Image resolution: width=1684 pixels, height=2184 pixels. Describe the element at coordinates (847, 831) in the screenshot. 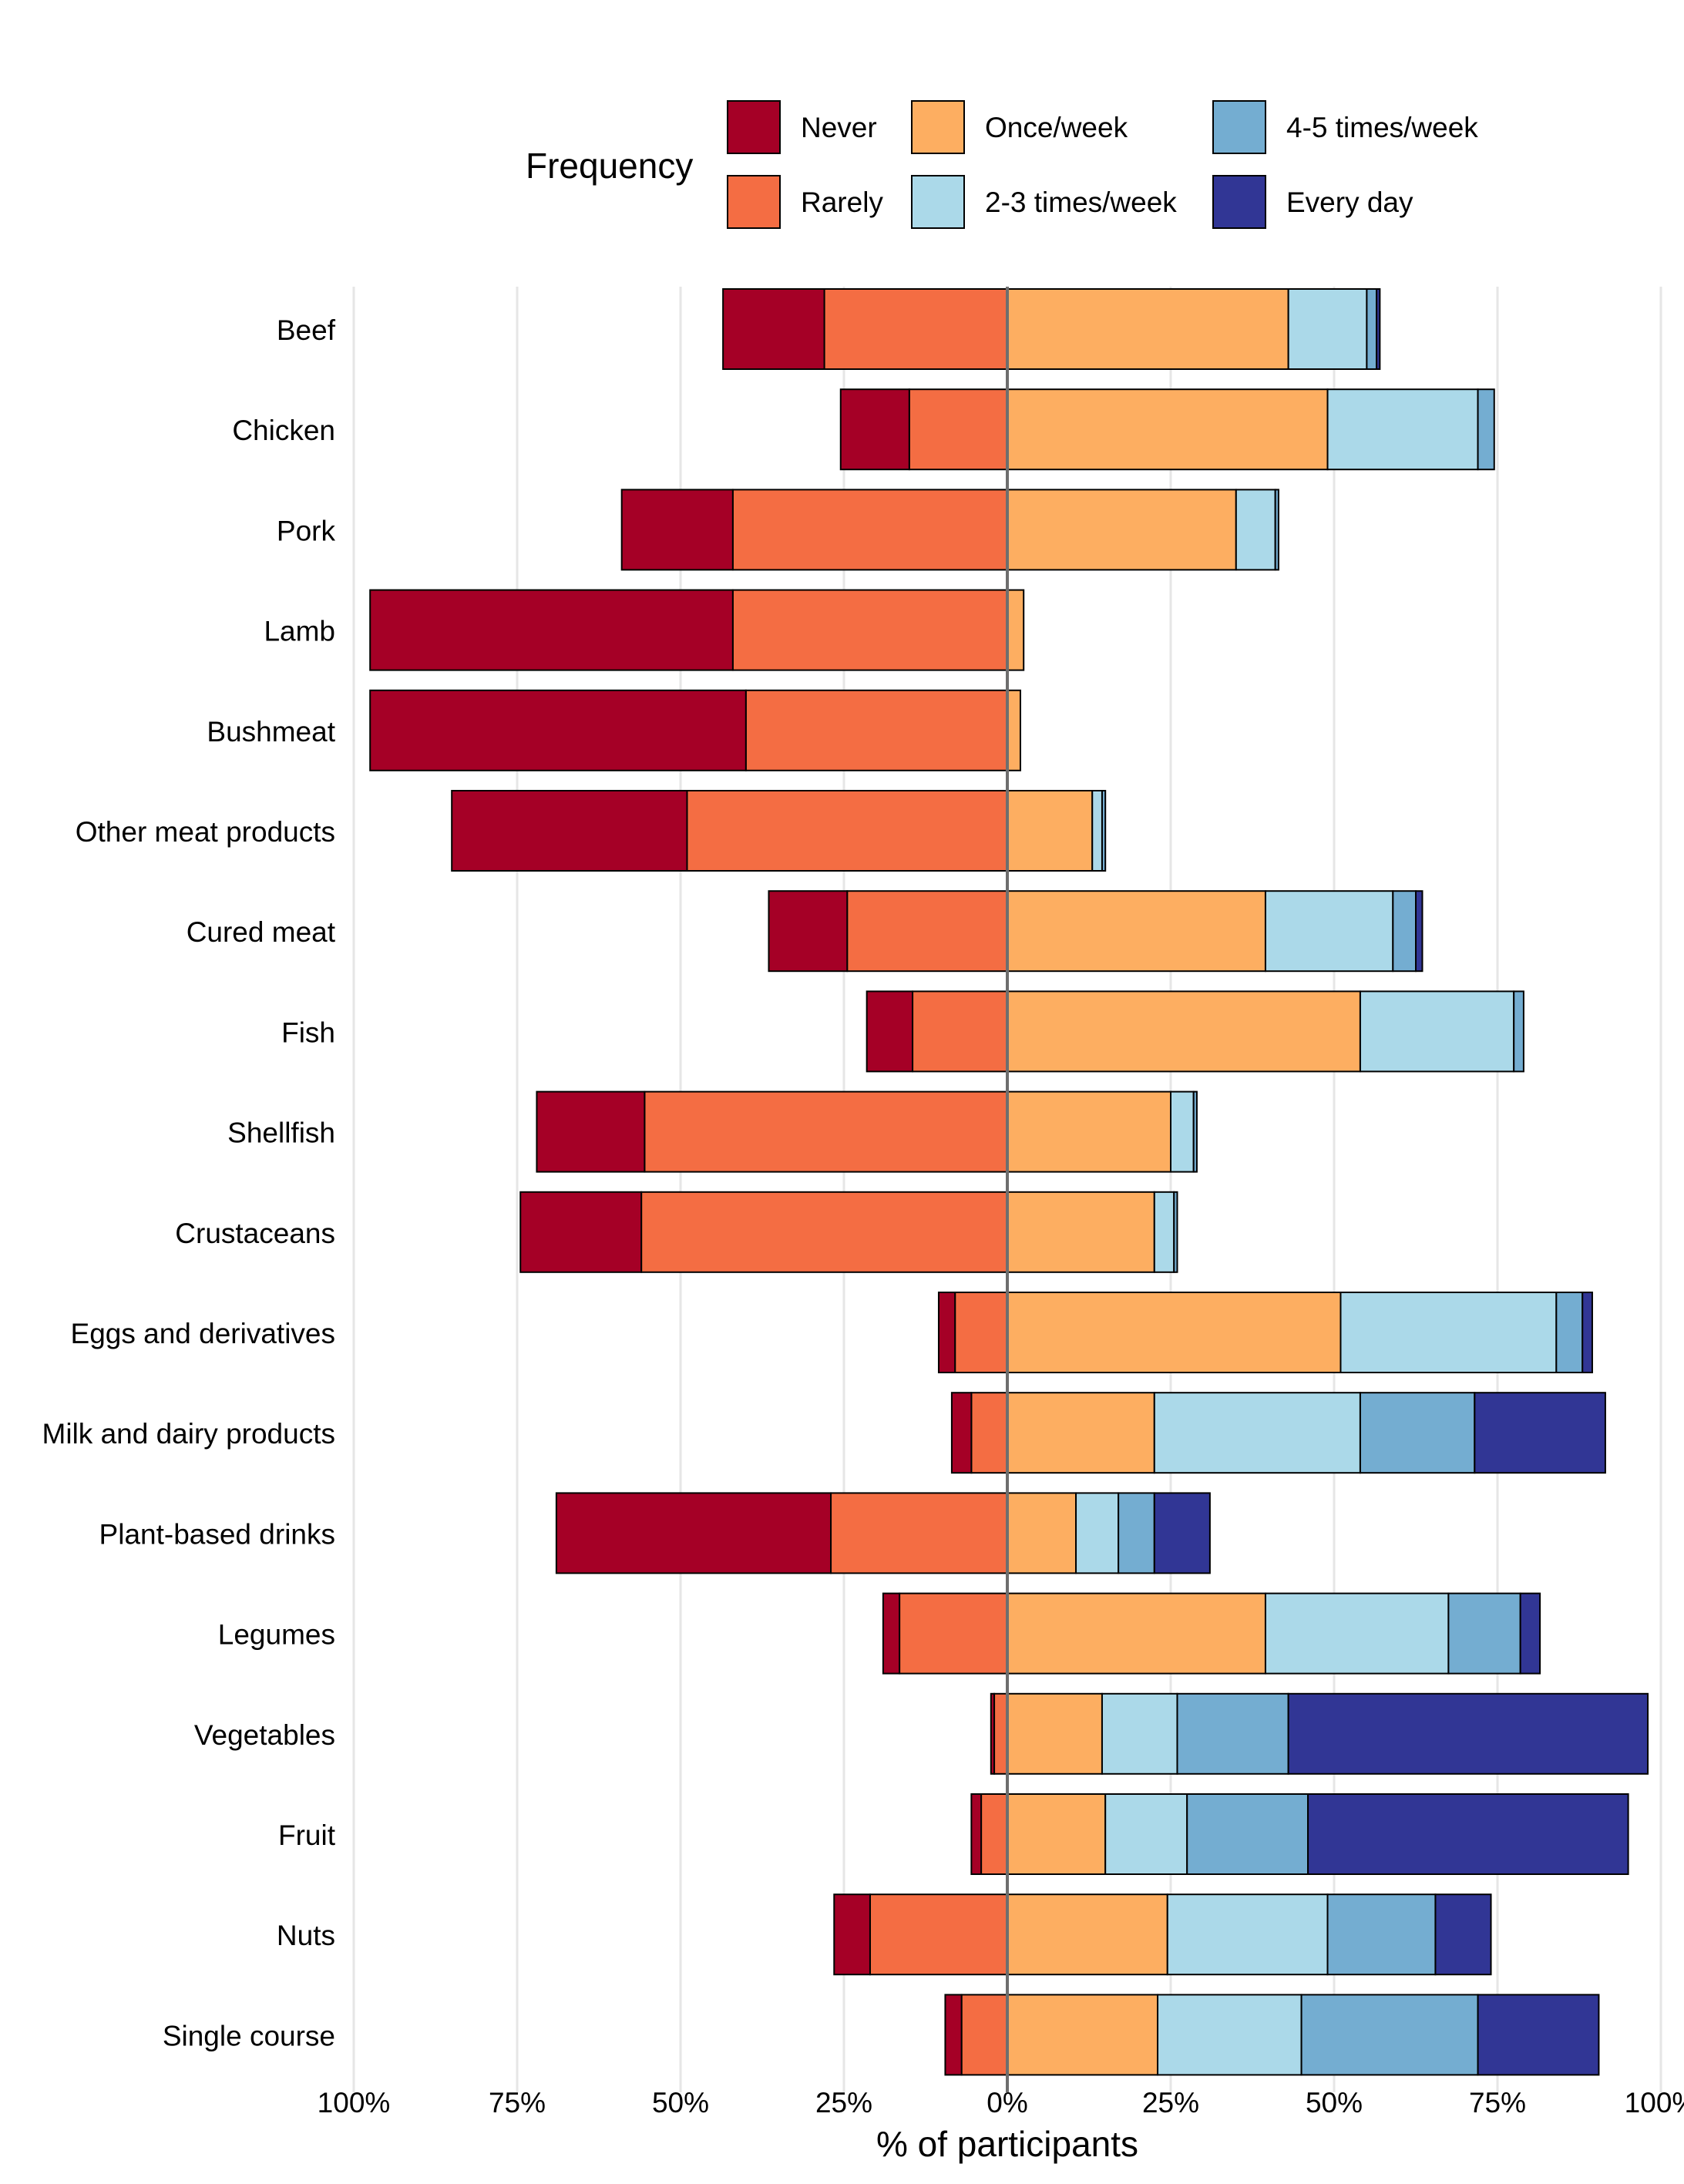

I see `bar-other-meat-products-rarely` at that location.